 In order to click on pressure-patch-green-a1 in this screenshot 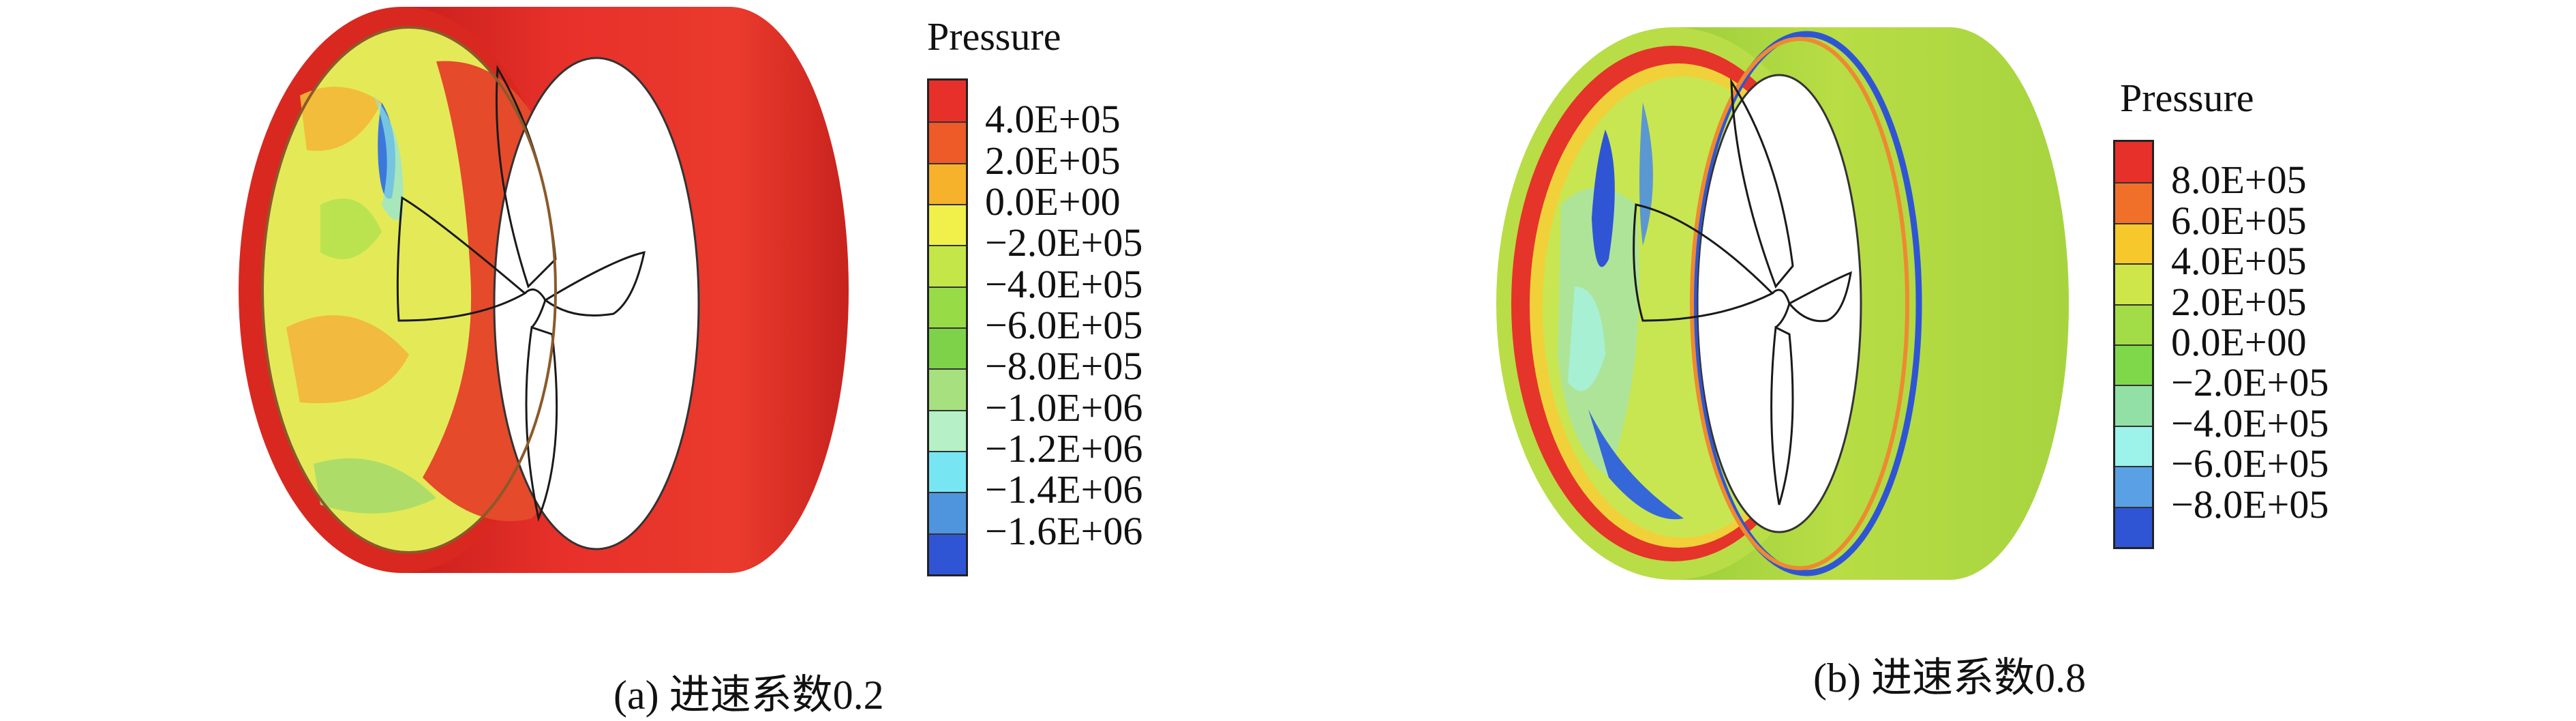, I will do `click(351, 228)`.